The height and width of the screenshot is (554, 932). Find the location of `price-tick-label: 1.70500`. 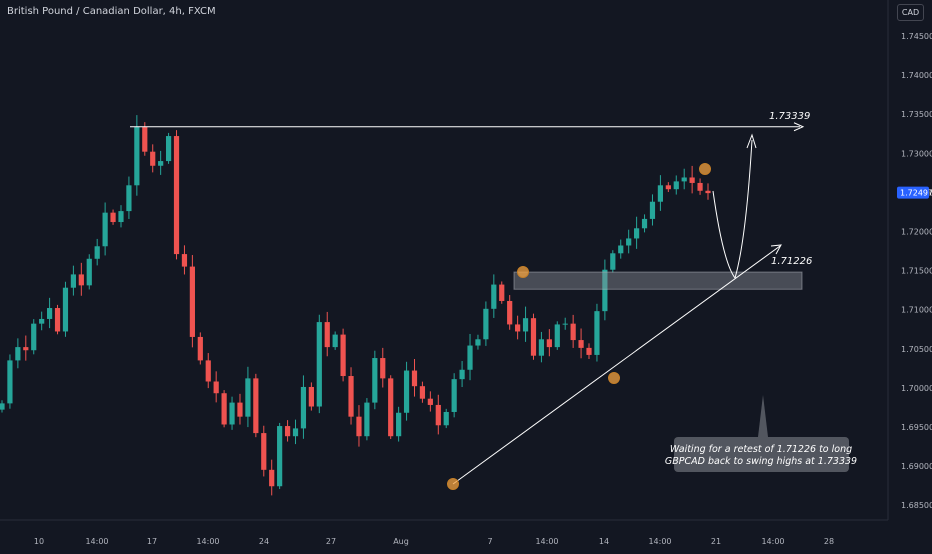

price-tick-label: 1.70500 is located at coordinates (916, 349).